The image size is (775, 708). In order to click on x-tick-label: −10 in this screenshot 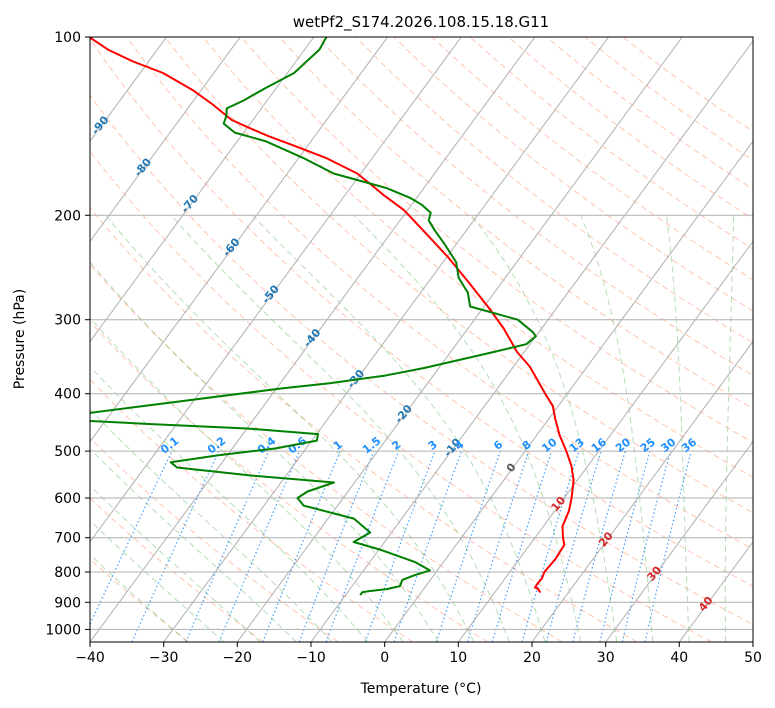, I will do `click(311, 658)`.